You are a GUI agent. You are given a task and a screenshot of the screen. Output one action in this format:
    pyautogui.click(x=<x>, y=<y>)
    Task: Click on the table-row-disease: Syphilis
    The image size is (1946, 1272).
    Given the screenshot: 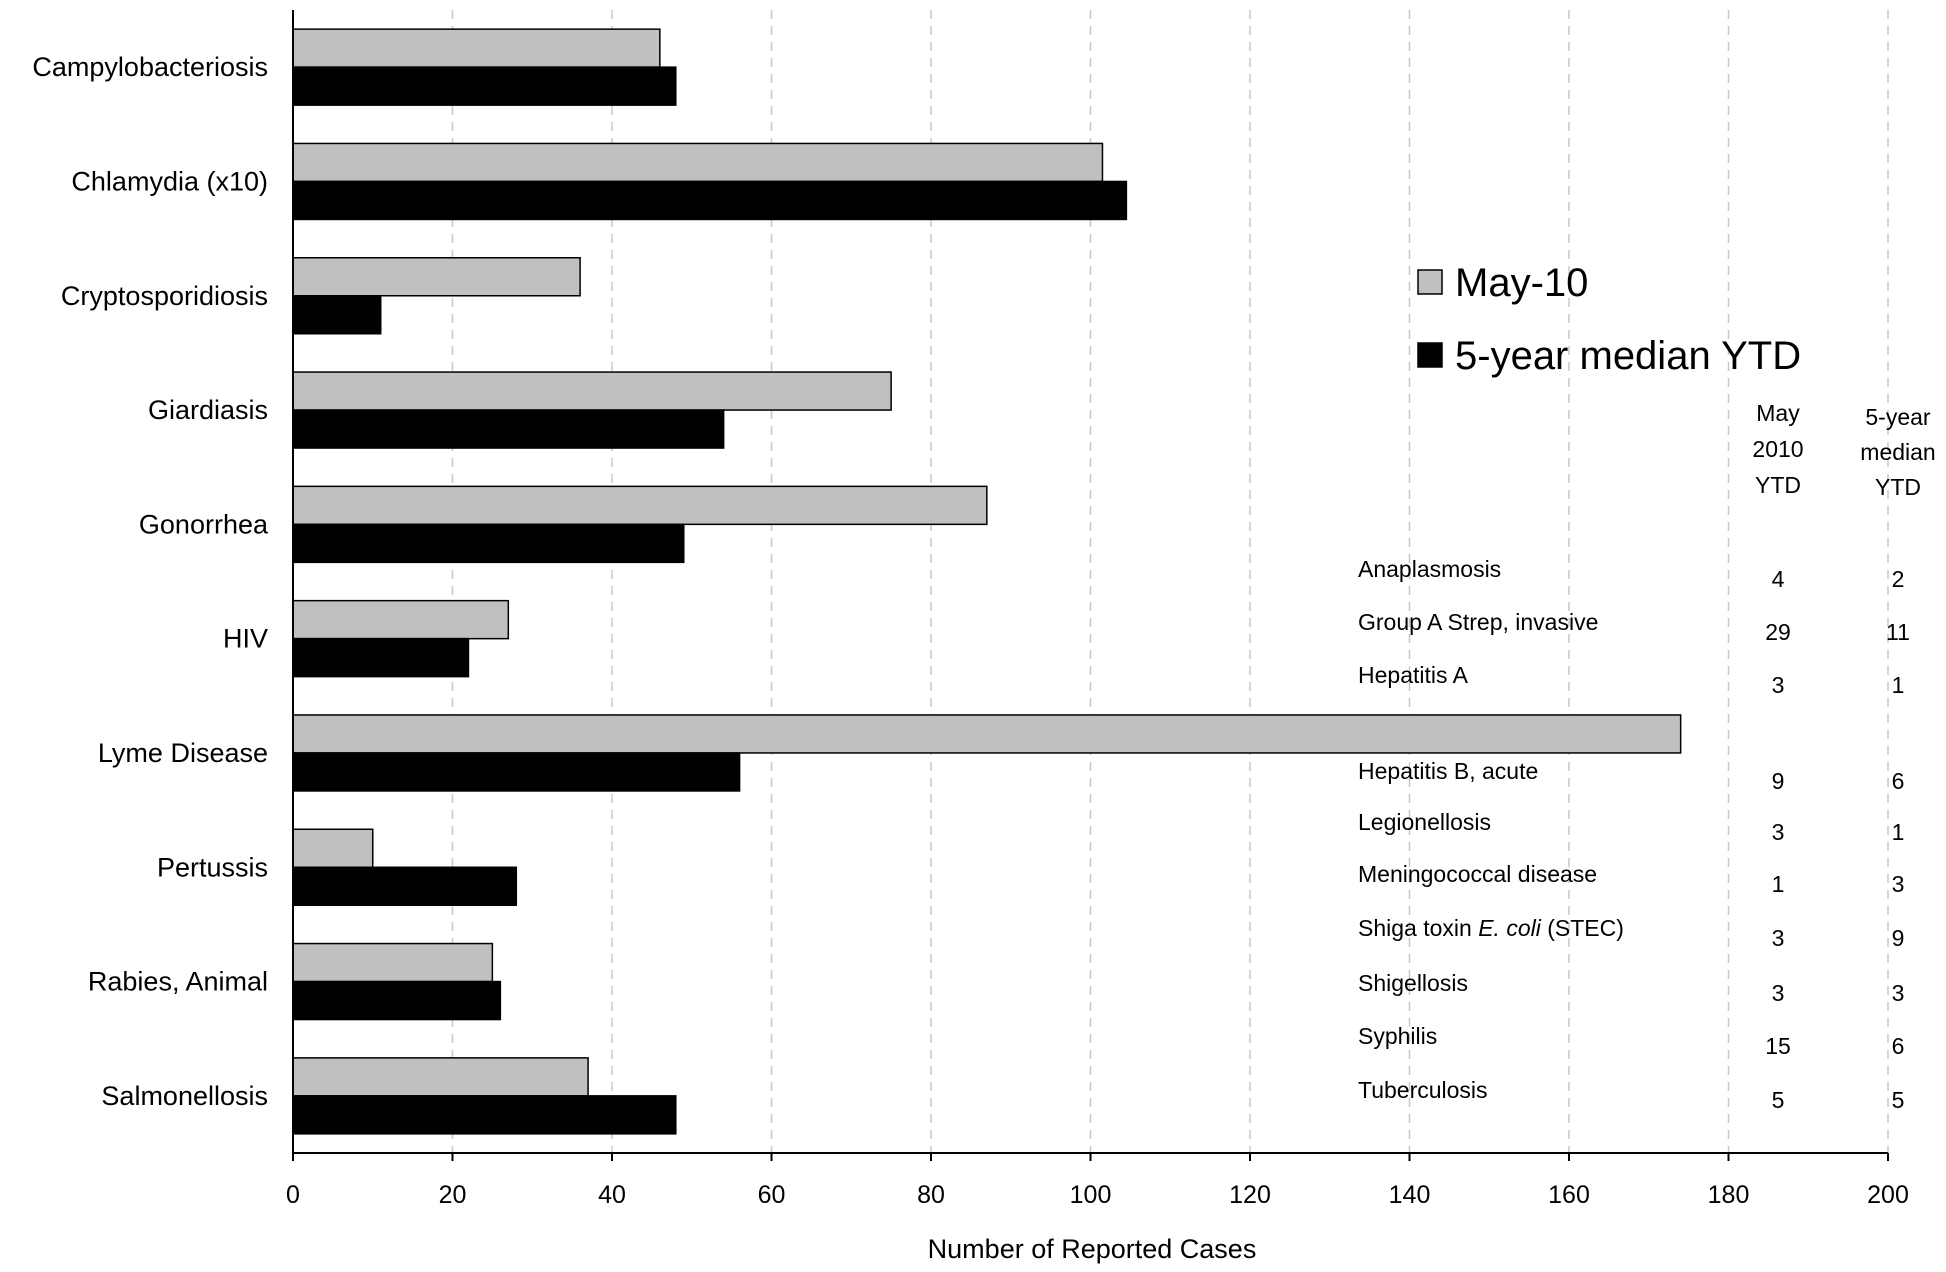 What is the action you would take?
    pyautogui.click(x=1397, y=1036)
    